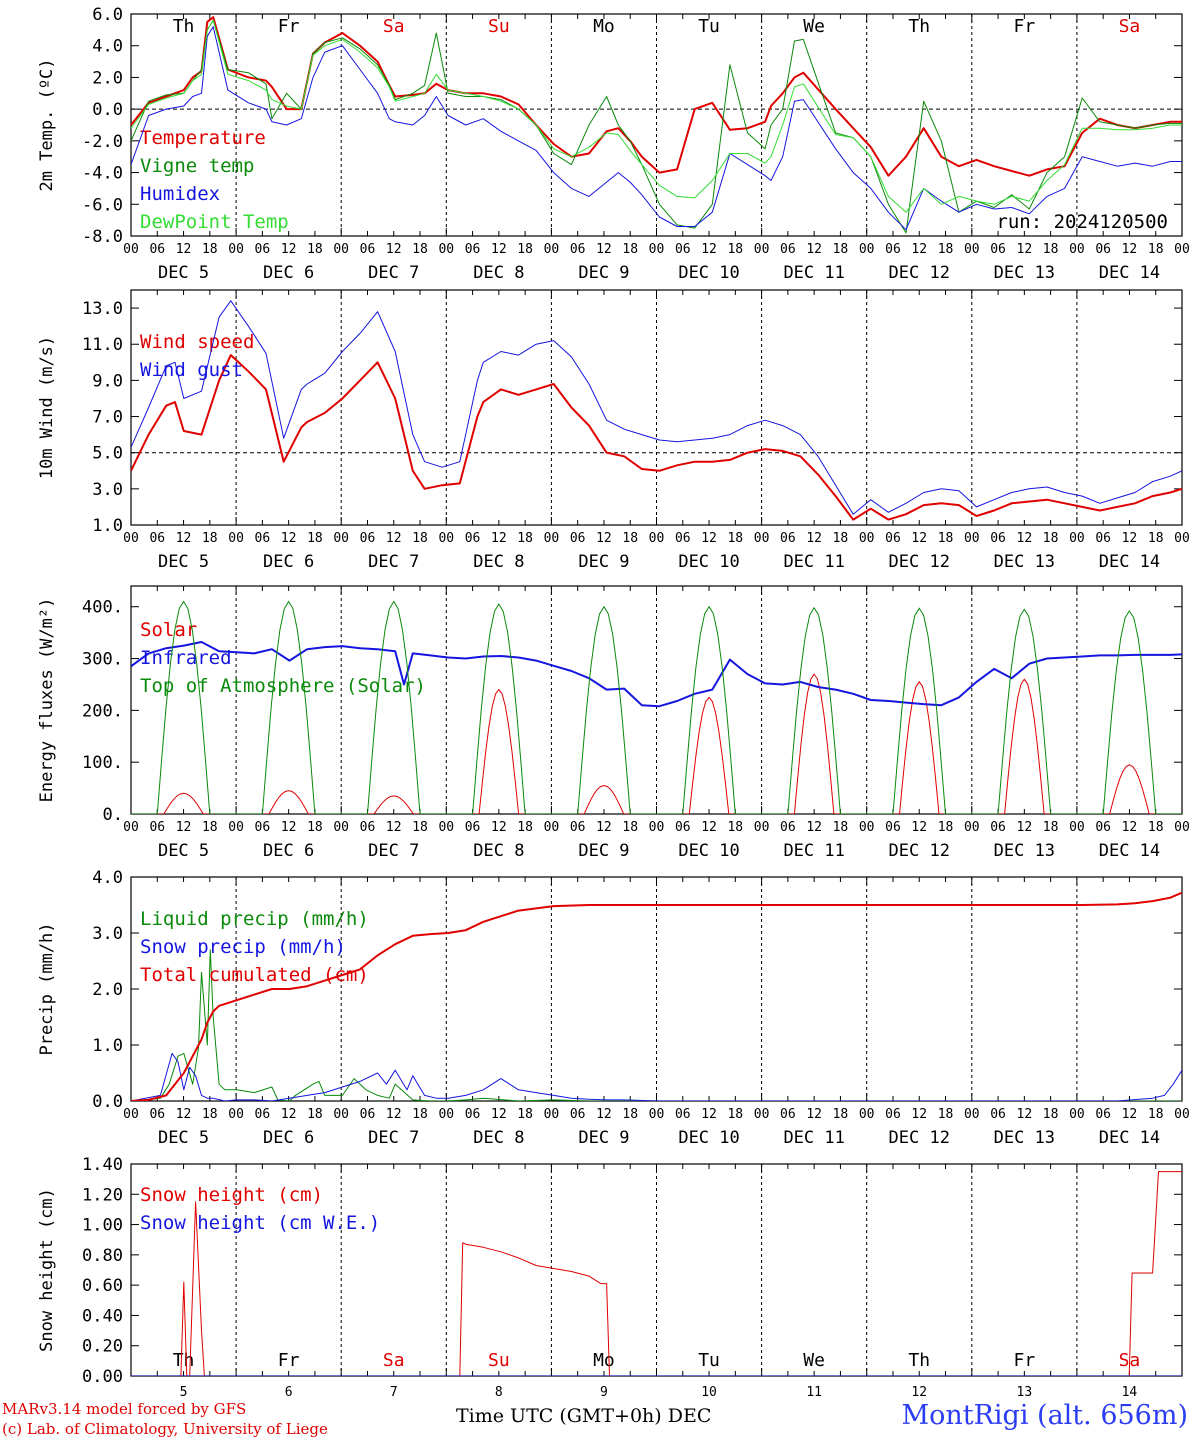 The height and width of the screenshot is (1440, 1194). Describe the element at coordinates (102, 1195) in the screenshot. I see `y-tick-label: 1.20` at that location.